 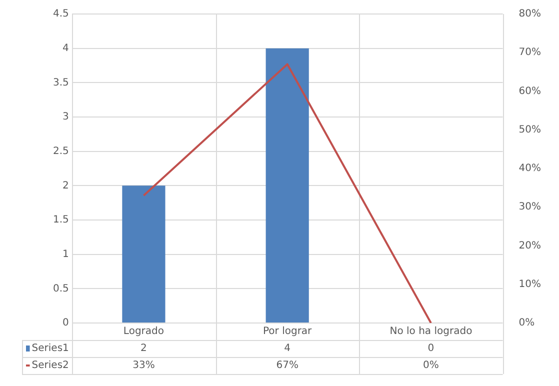 What do you see at coordinates (287, 332) in the screenshot?
I see `x-tick-label: Por lograr` at bounding box center [287, 332].